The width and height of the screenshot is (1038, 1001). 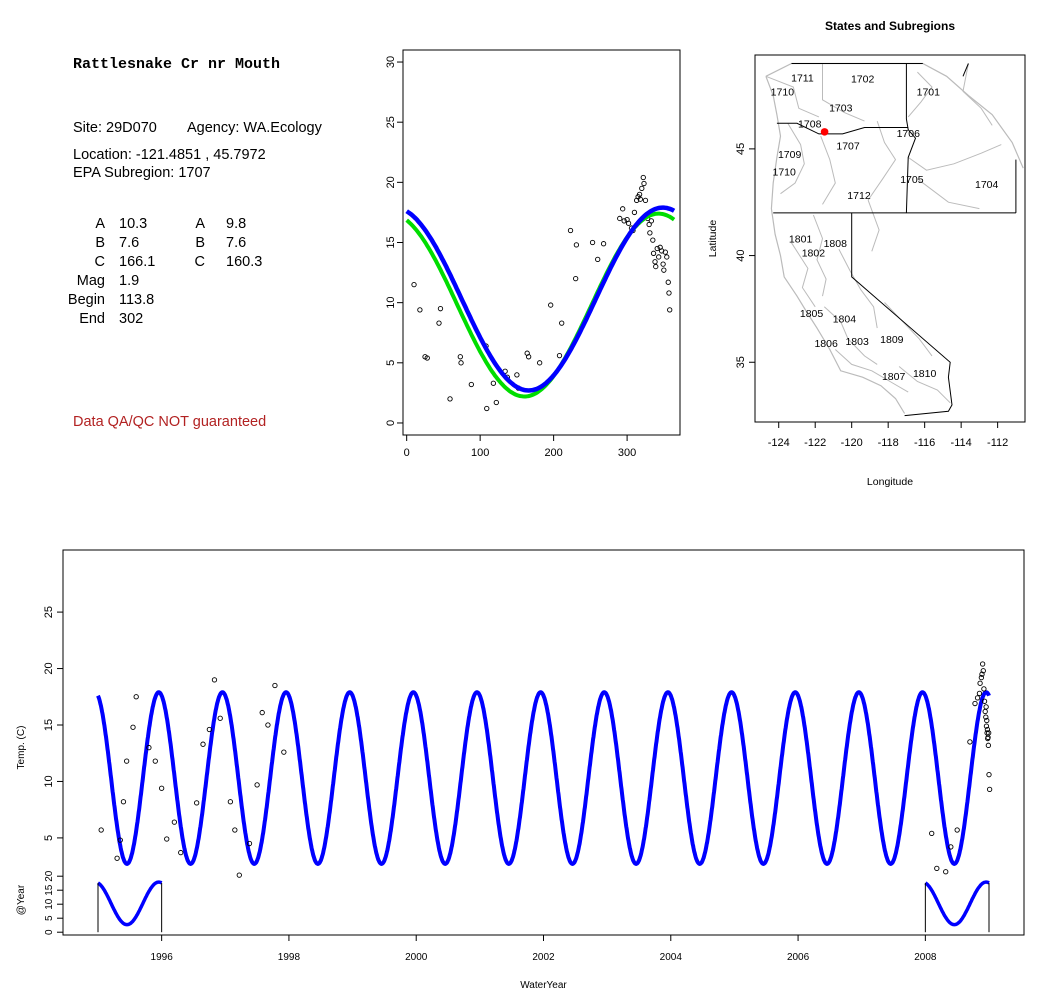 What do you see at coordinates (142, 173) in the screenshot?
I see `epa-subregion: EPA Subregion: 1707` at bounding box center [142, 173].